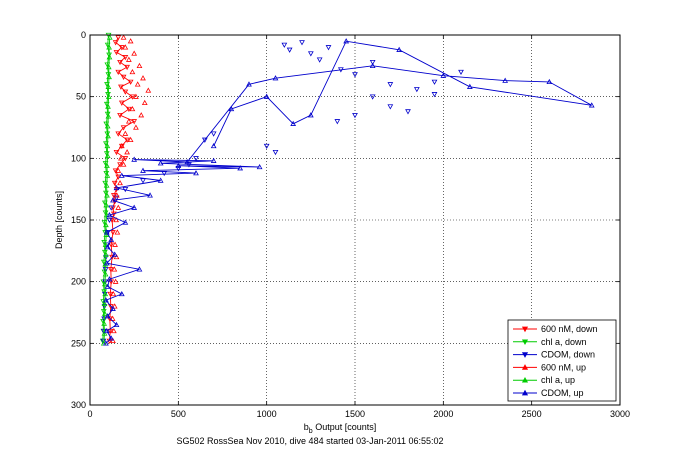  I want to click on x-tick-label: 0, so click(89, 414).